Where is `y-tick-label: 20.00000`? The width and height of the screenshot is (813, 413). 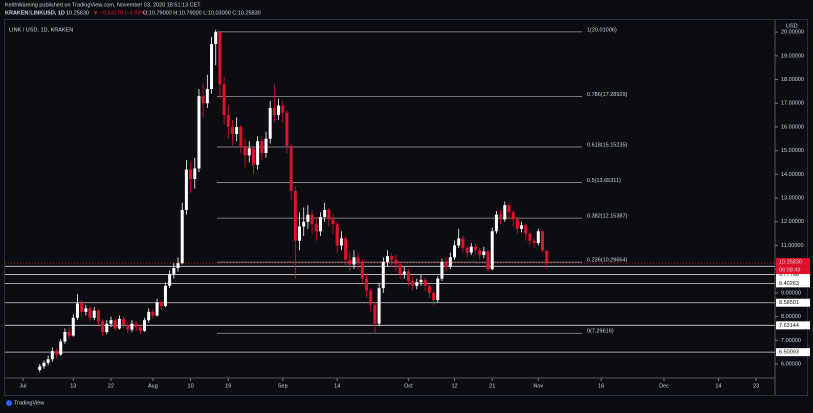 y-tick-label: 20.00000 is located at coordinates (792, 33).